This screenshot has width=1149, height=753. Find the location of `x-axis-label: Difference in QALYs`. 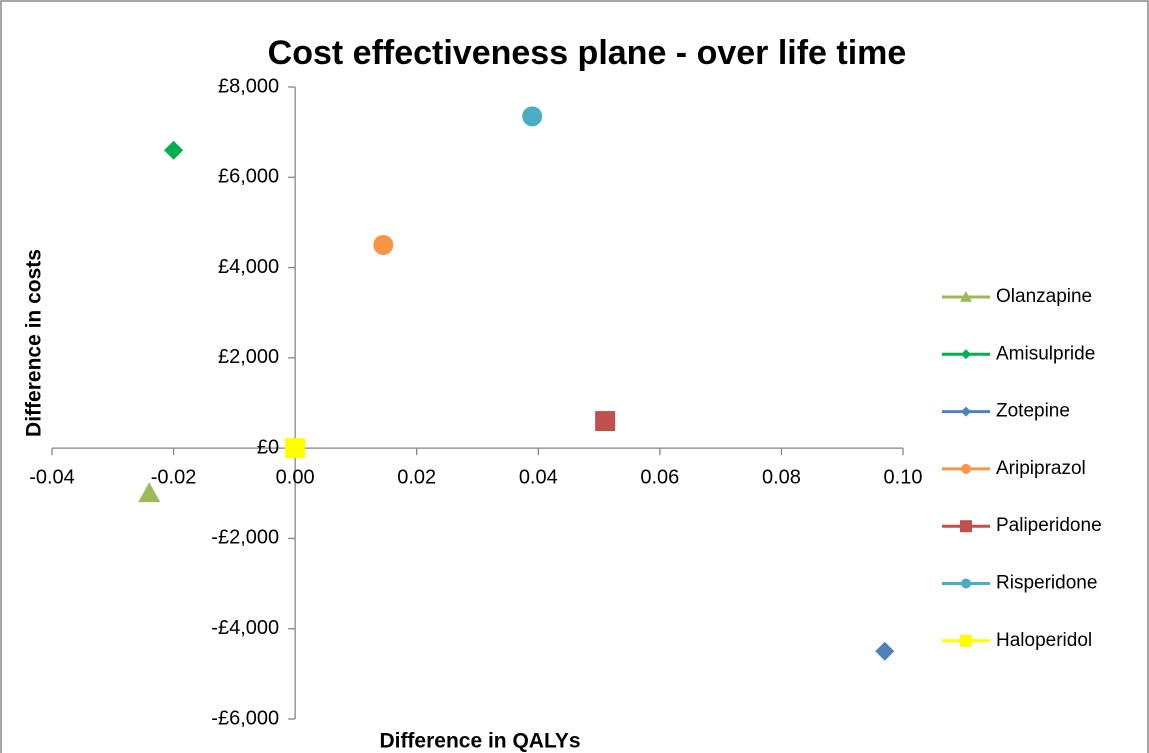

x-axis-label: Difference in QALYs is located at coordinates (479, 741).